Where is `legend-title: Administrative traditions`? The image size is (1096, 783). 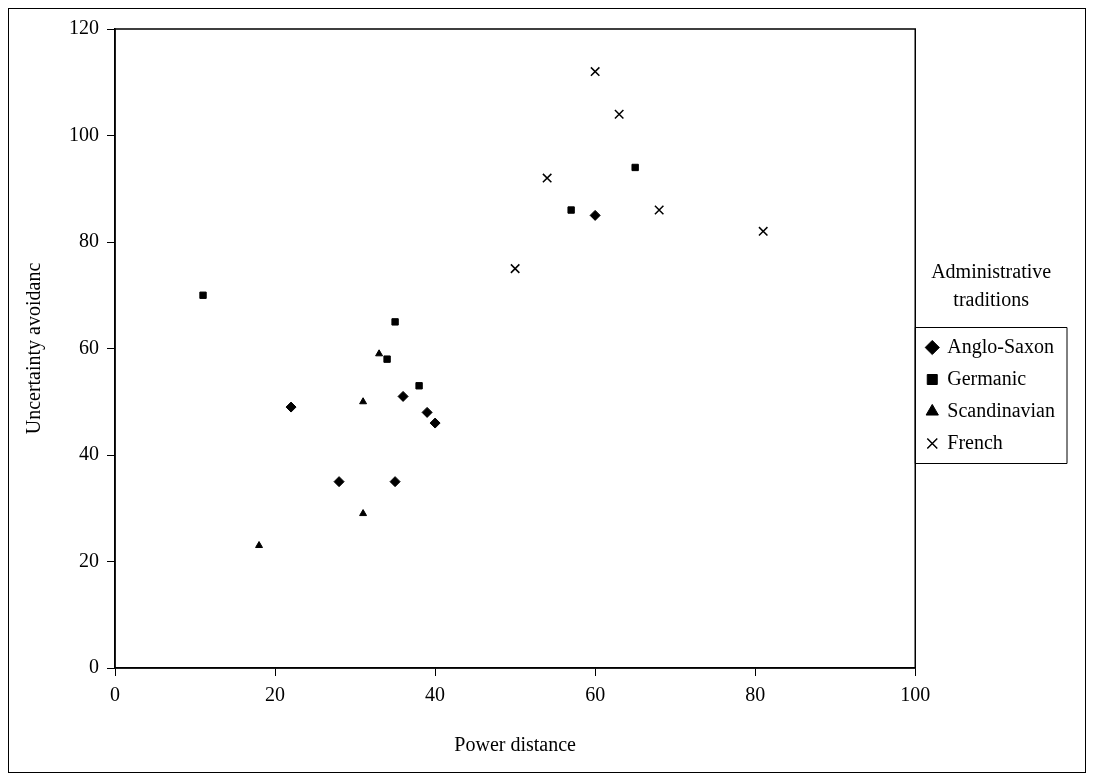
legend-title: Administrative traditions is located at coordinates (991, 284).